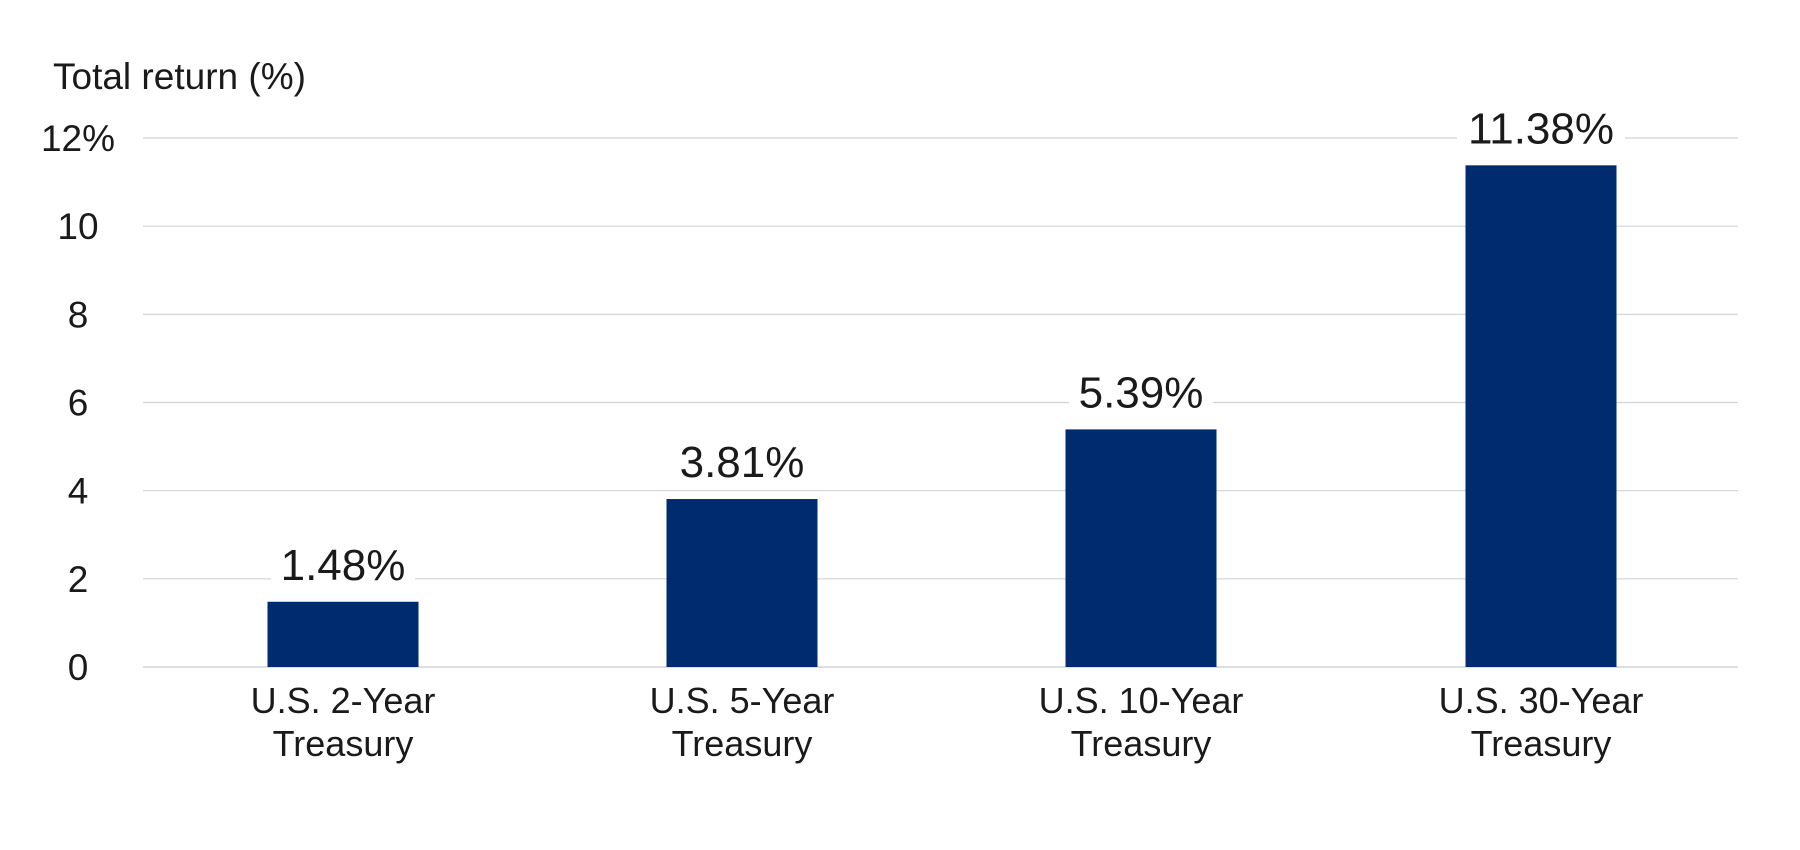 The height and width of the screenshot is (850, 1800). I want to click on y-tick-label: 4, so click(78, 491).